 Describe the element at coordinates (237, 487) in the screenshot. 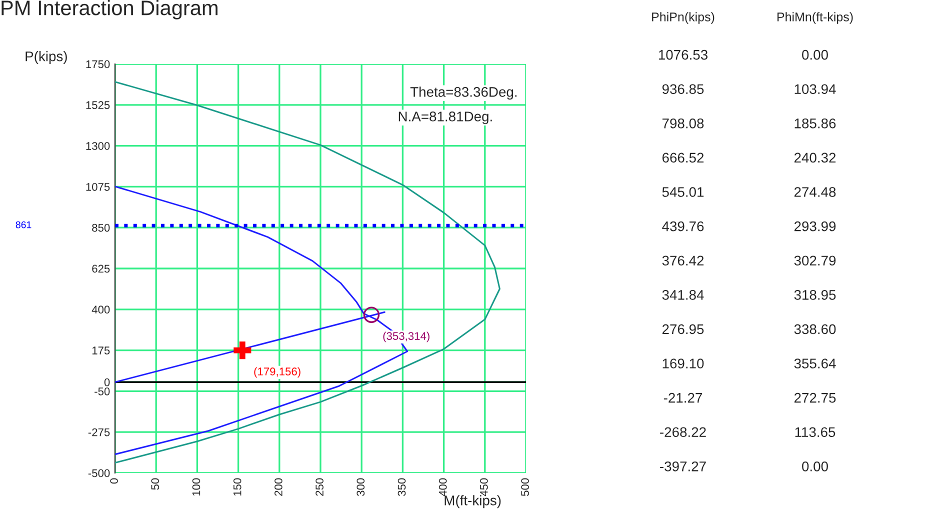

I see `x-tick-label: 150` at that location.